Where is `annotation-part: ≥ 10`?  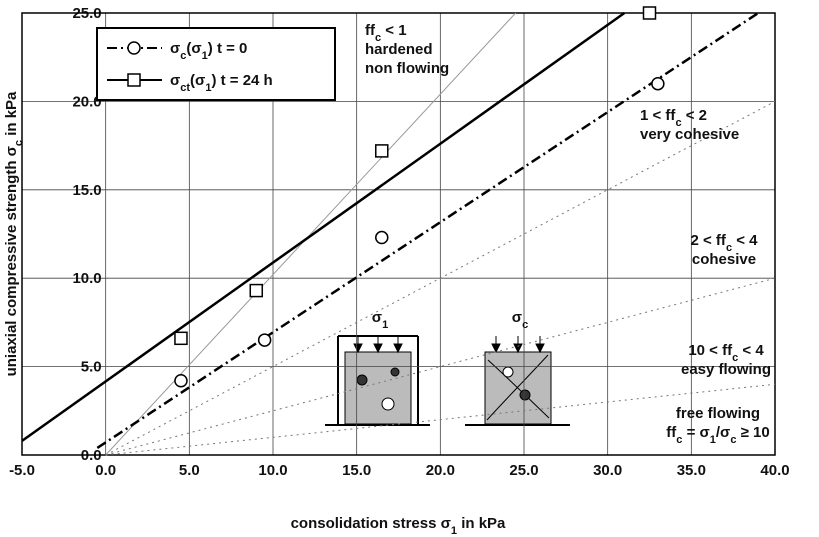
annotation-part: ≥ 10 is located at coordinates (752, 432).